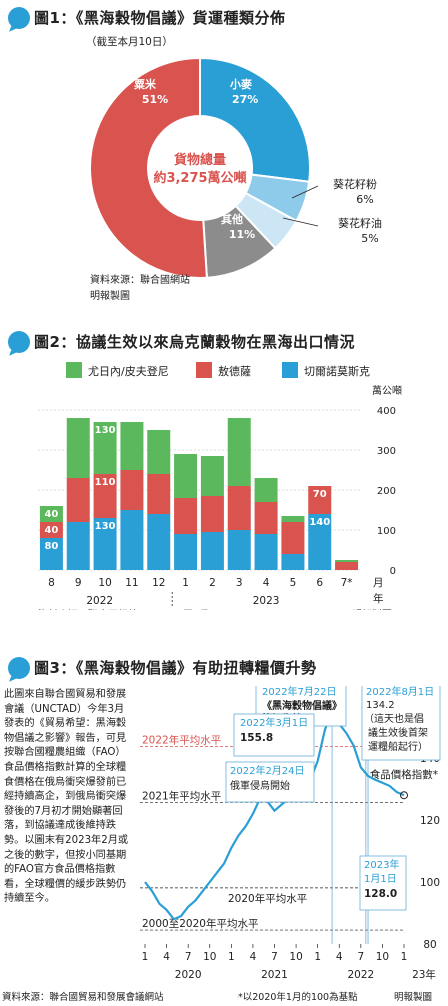  I want to click on y-unit-label: 萬公噸, so click(387, 390).